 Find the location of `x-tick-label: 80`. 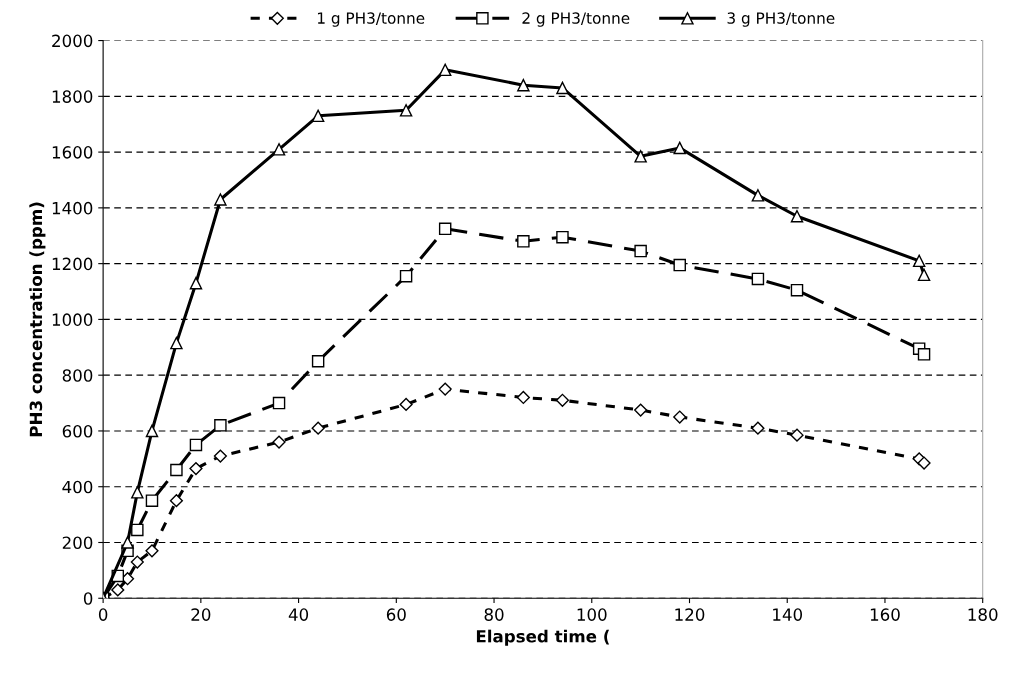

x-tick-label: 80 is located at coordinates (494, 614).